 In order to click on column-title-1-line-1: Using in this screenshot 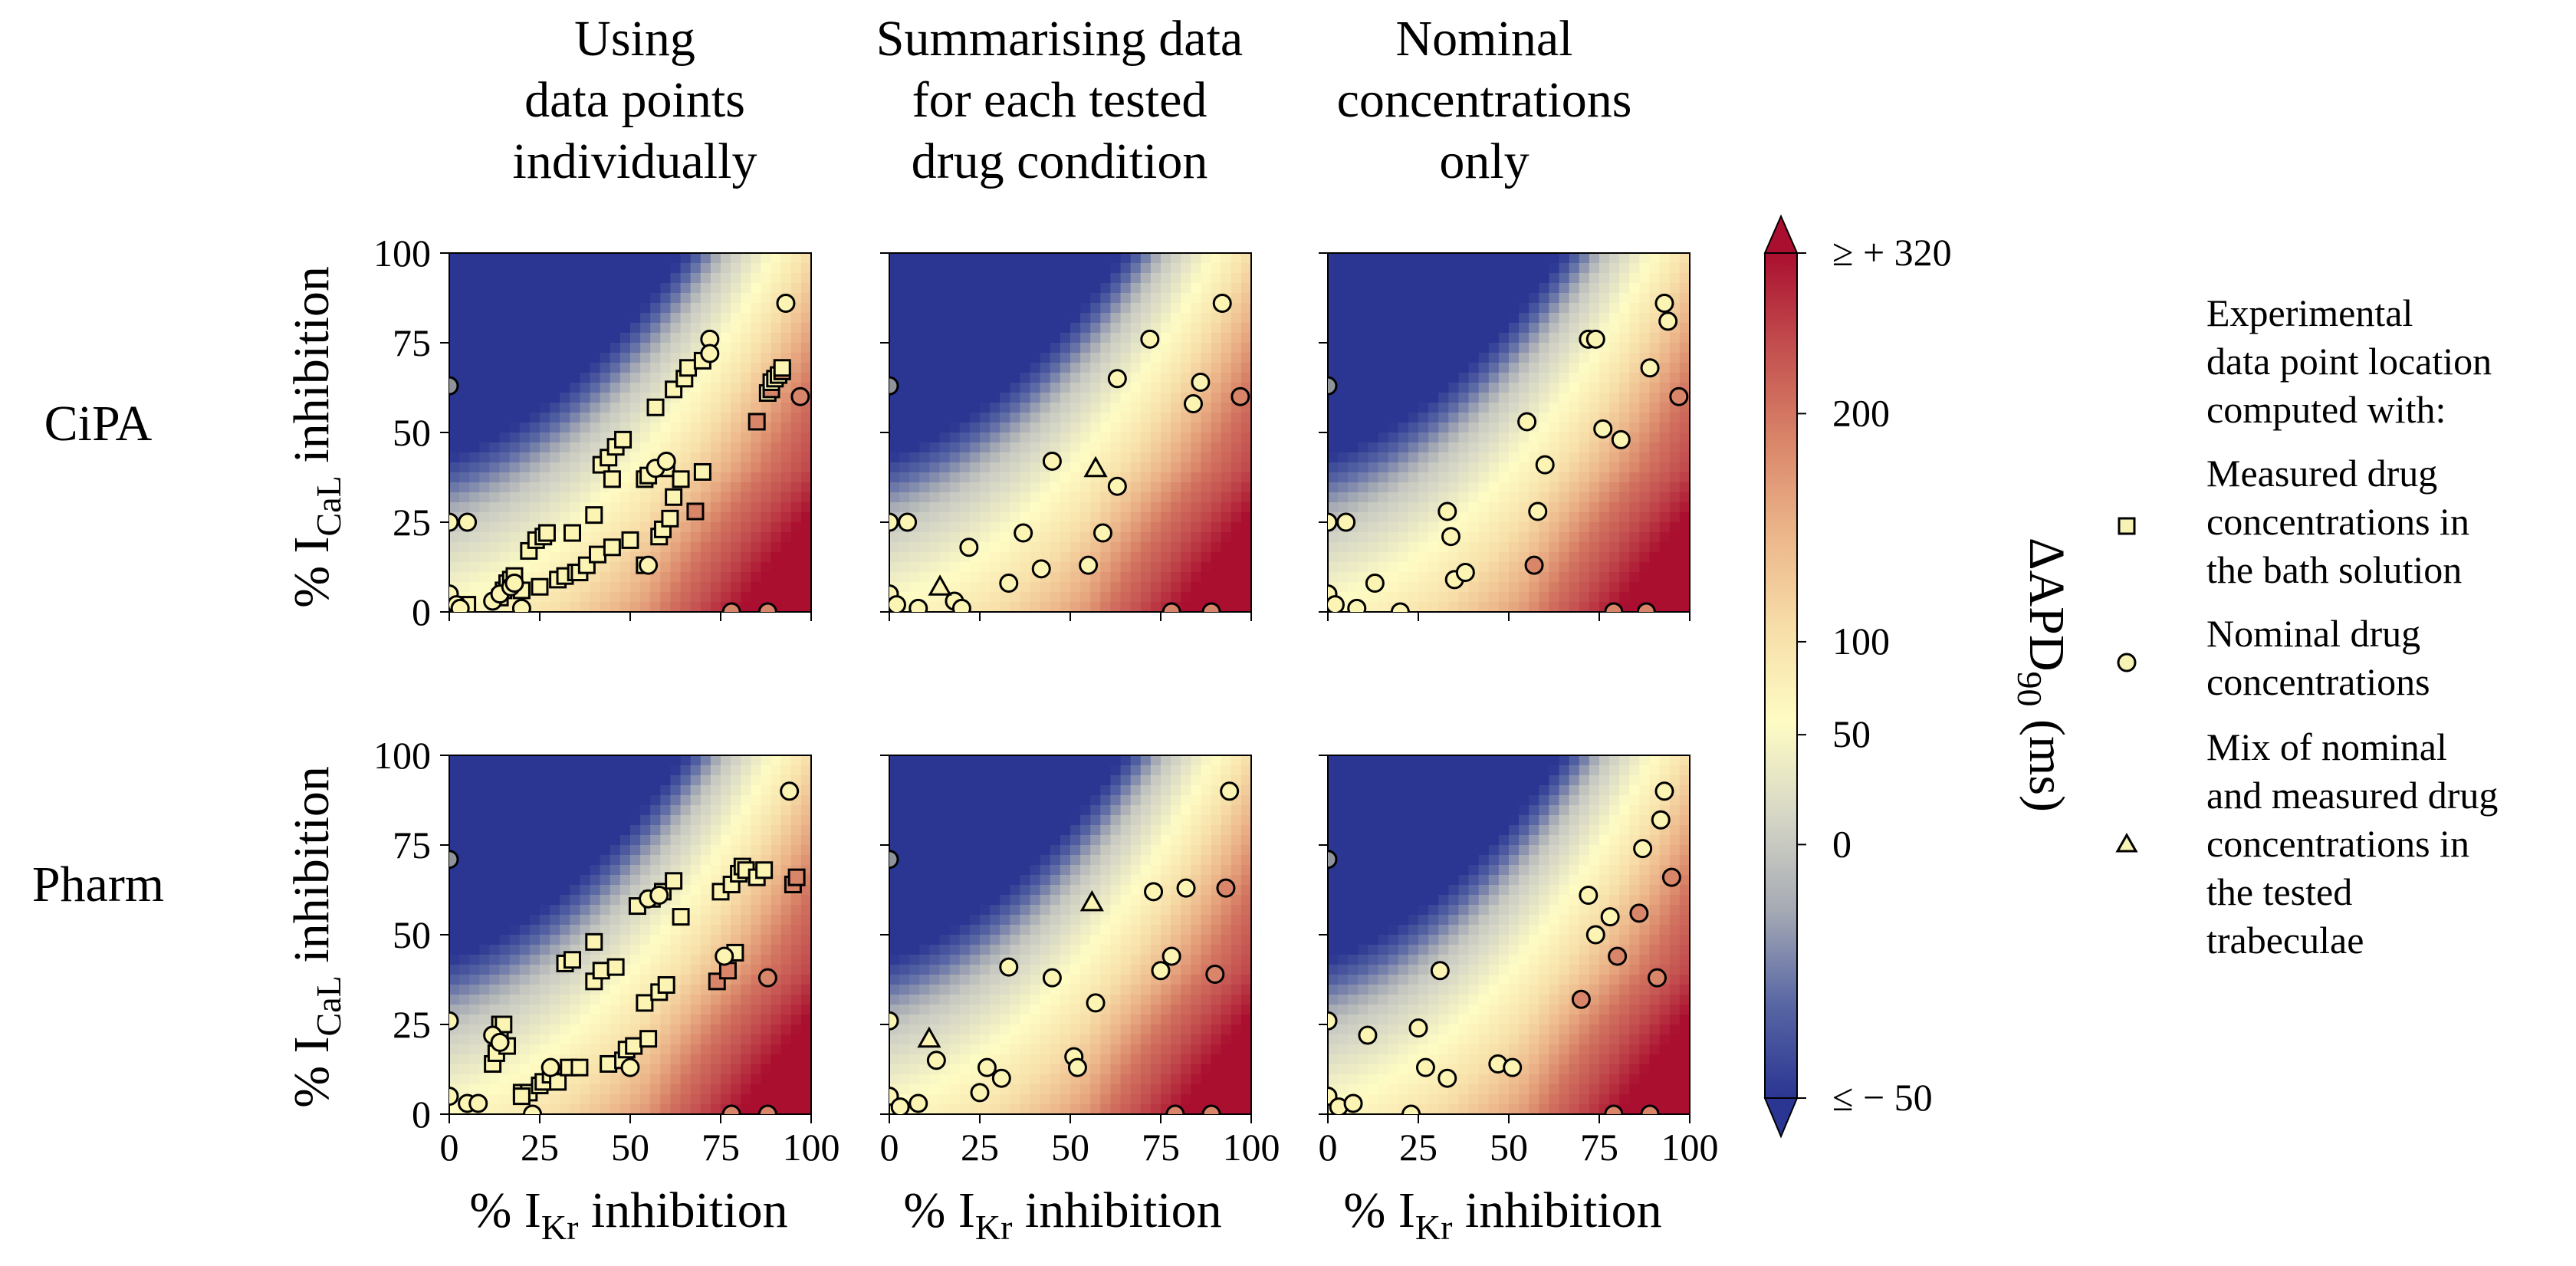, I will do `click(634, 39)`.